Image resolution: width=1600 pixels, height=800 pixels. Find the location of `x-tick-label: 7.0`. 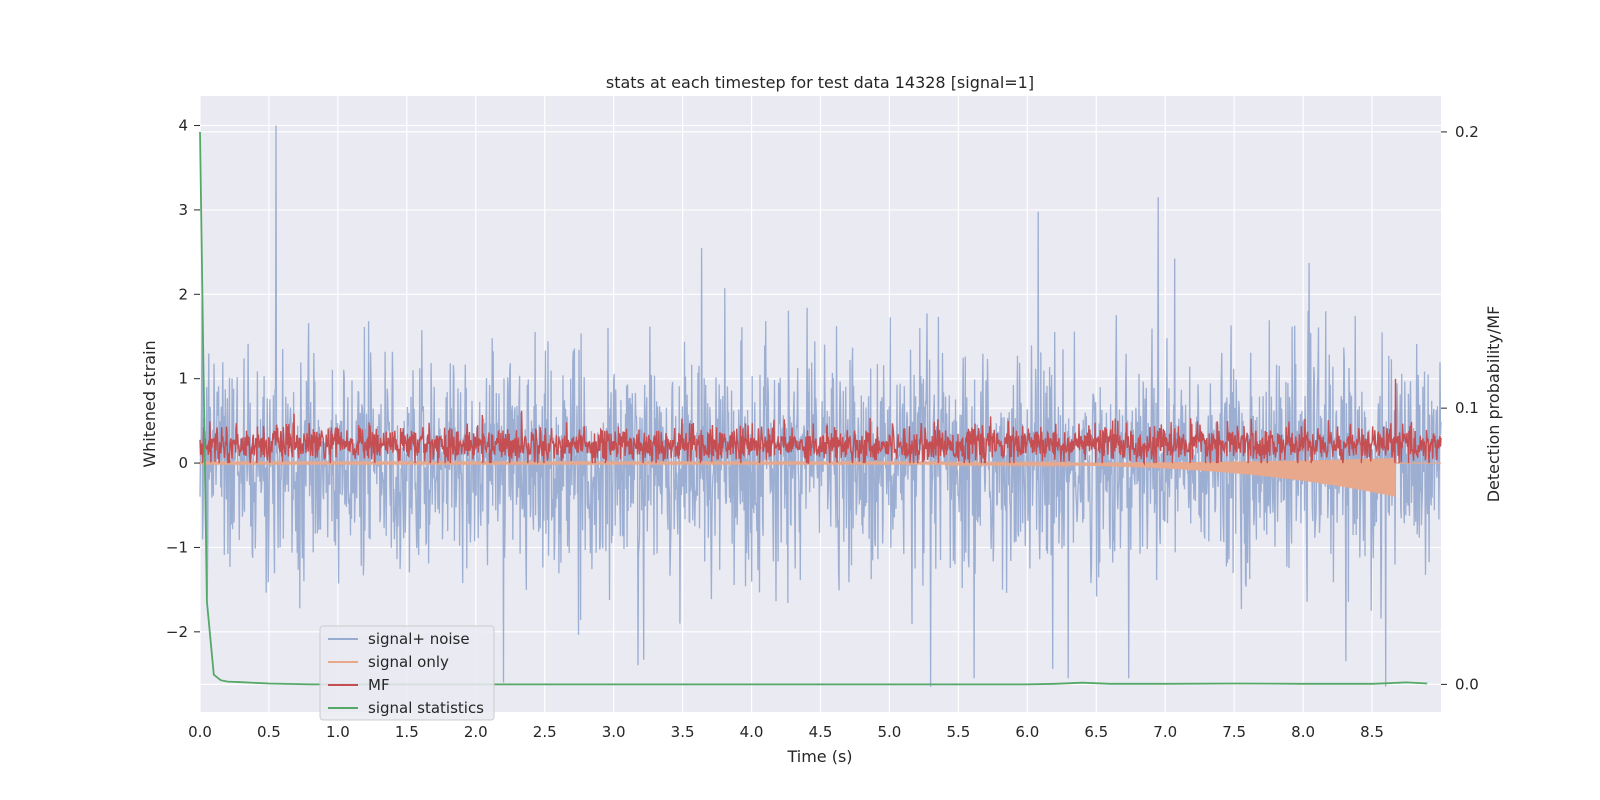

x-tick-label: 7.0 is located at coordinates (1165, 732).